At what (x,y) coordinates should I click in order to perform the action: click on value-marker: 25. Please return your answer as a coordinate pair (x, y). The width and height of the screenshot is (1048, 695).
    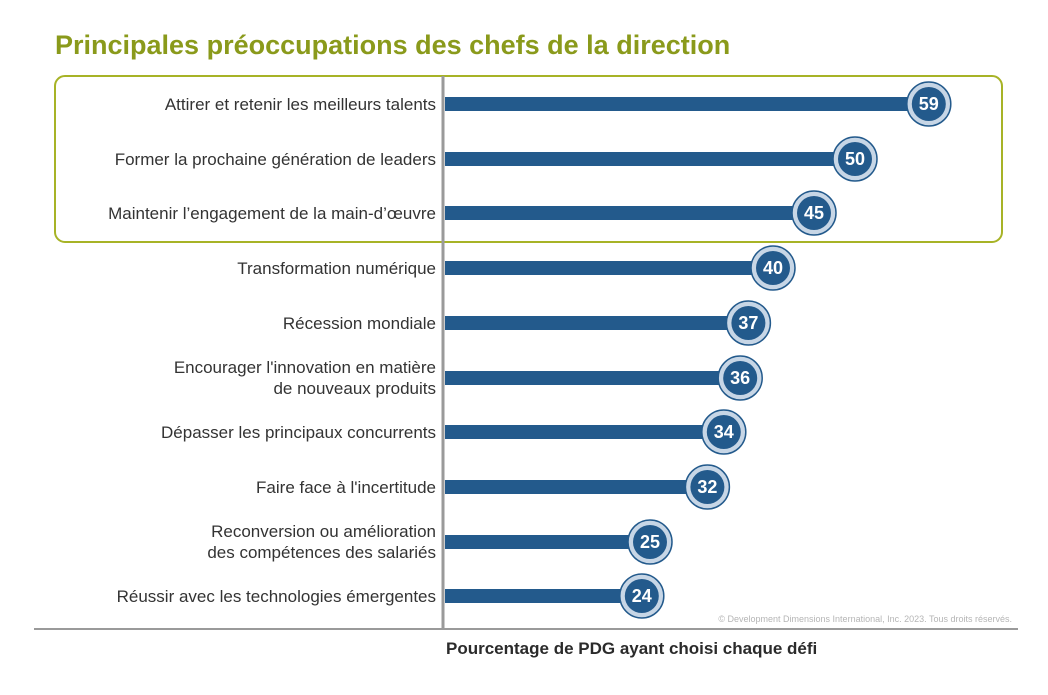
    Looking at the image, I should click on (650, 542).